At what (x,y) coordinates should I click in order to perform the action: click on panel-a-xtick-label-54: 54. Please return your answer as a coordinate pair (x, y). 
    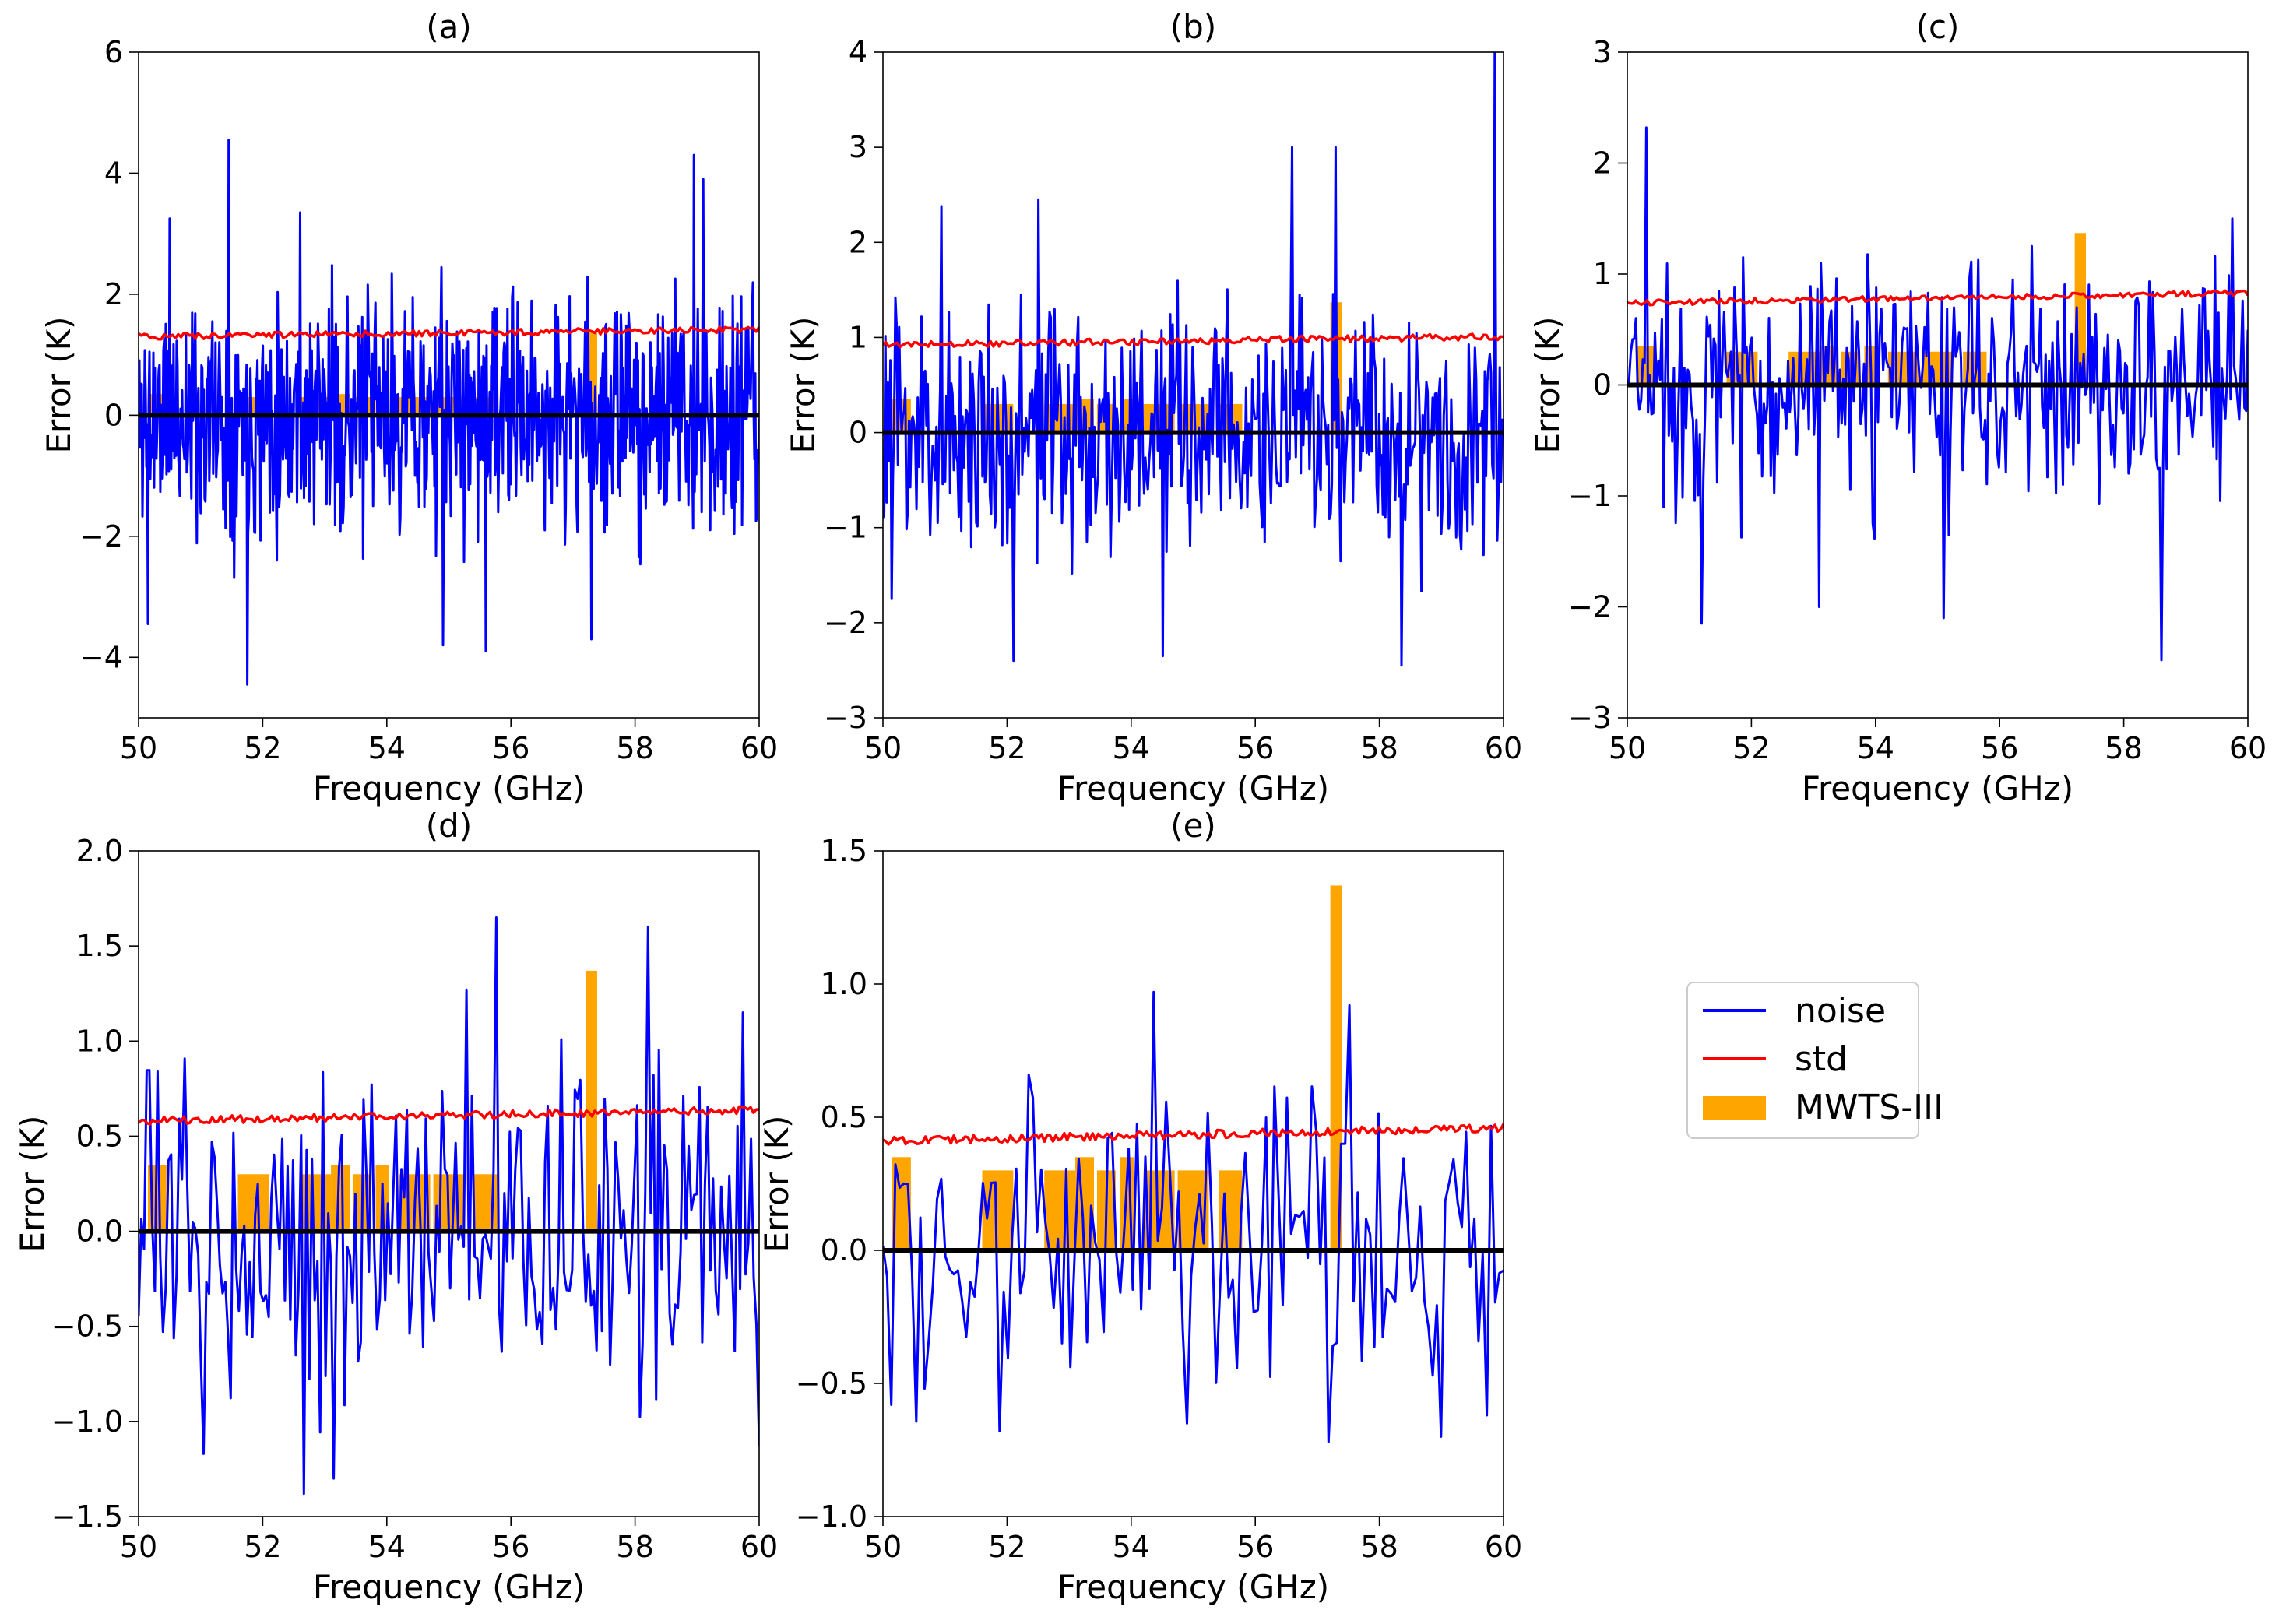
    Looking at the image, I should click on (387, 748).